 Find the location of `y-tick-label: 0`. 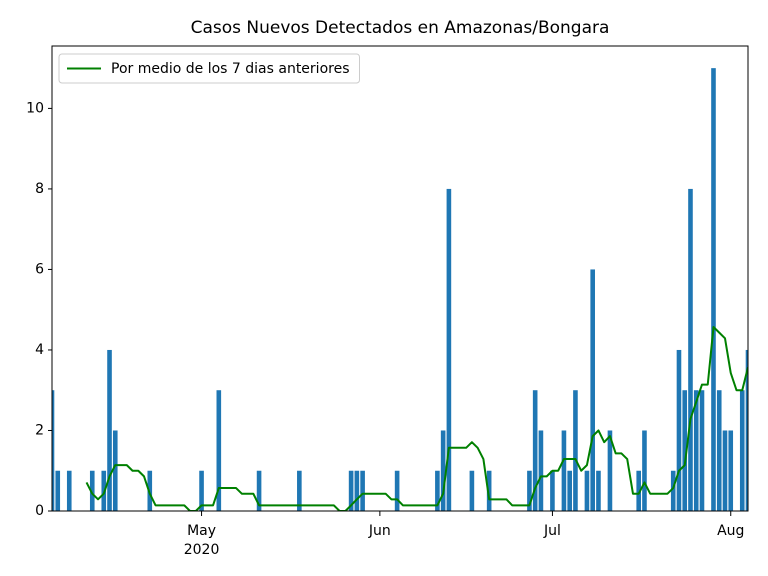

y-tick-label: 0 is located at coordinates (39, 511).